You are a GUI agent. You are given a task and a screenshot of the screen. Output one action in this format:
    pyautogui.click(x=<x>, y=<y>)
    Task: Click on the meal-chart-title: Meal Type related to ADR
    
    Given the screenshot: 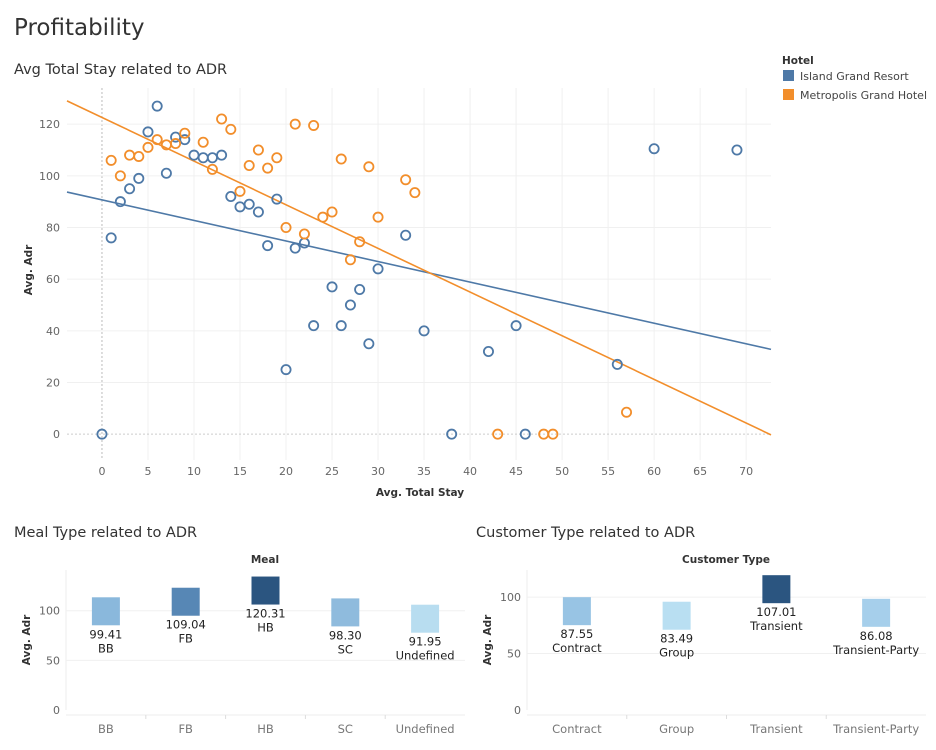 What is the action you would take?
    pyautogui.click(x=105, y=533)
    